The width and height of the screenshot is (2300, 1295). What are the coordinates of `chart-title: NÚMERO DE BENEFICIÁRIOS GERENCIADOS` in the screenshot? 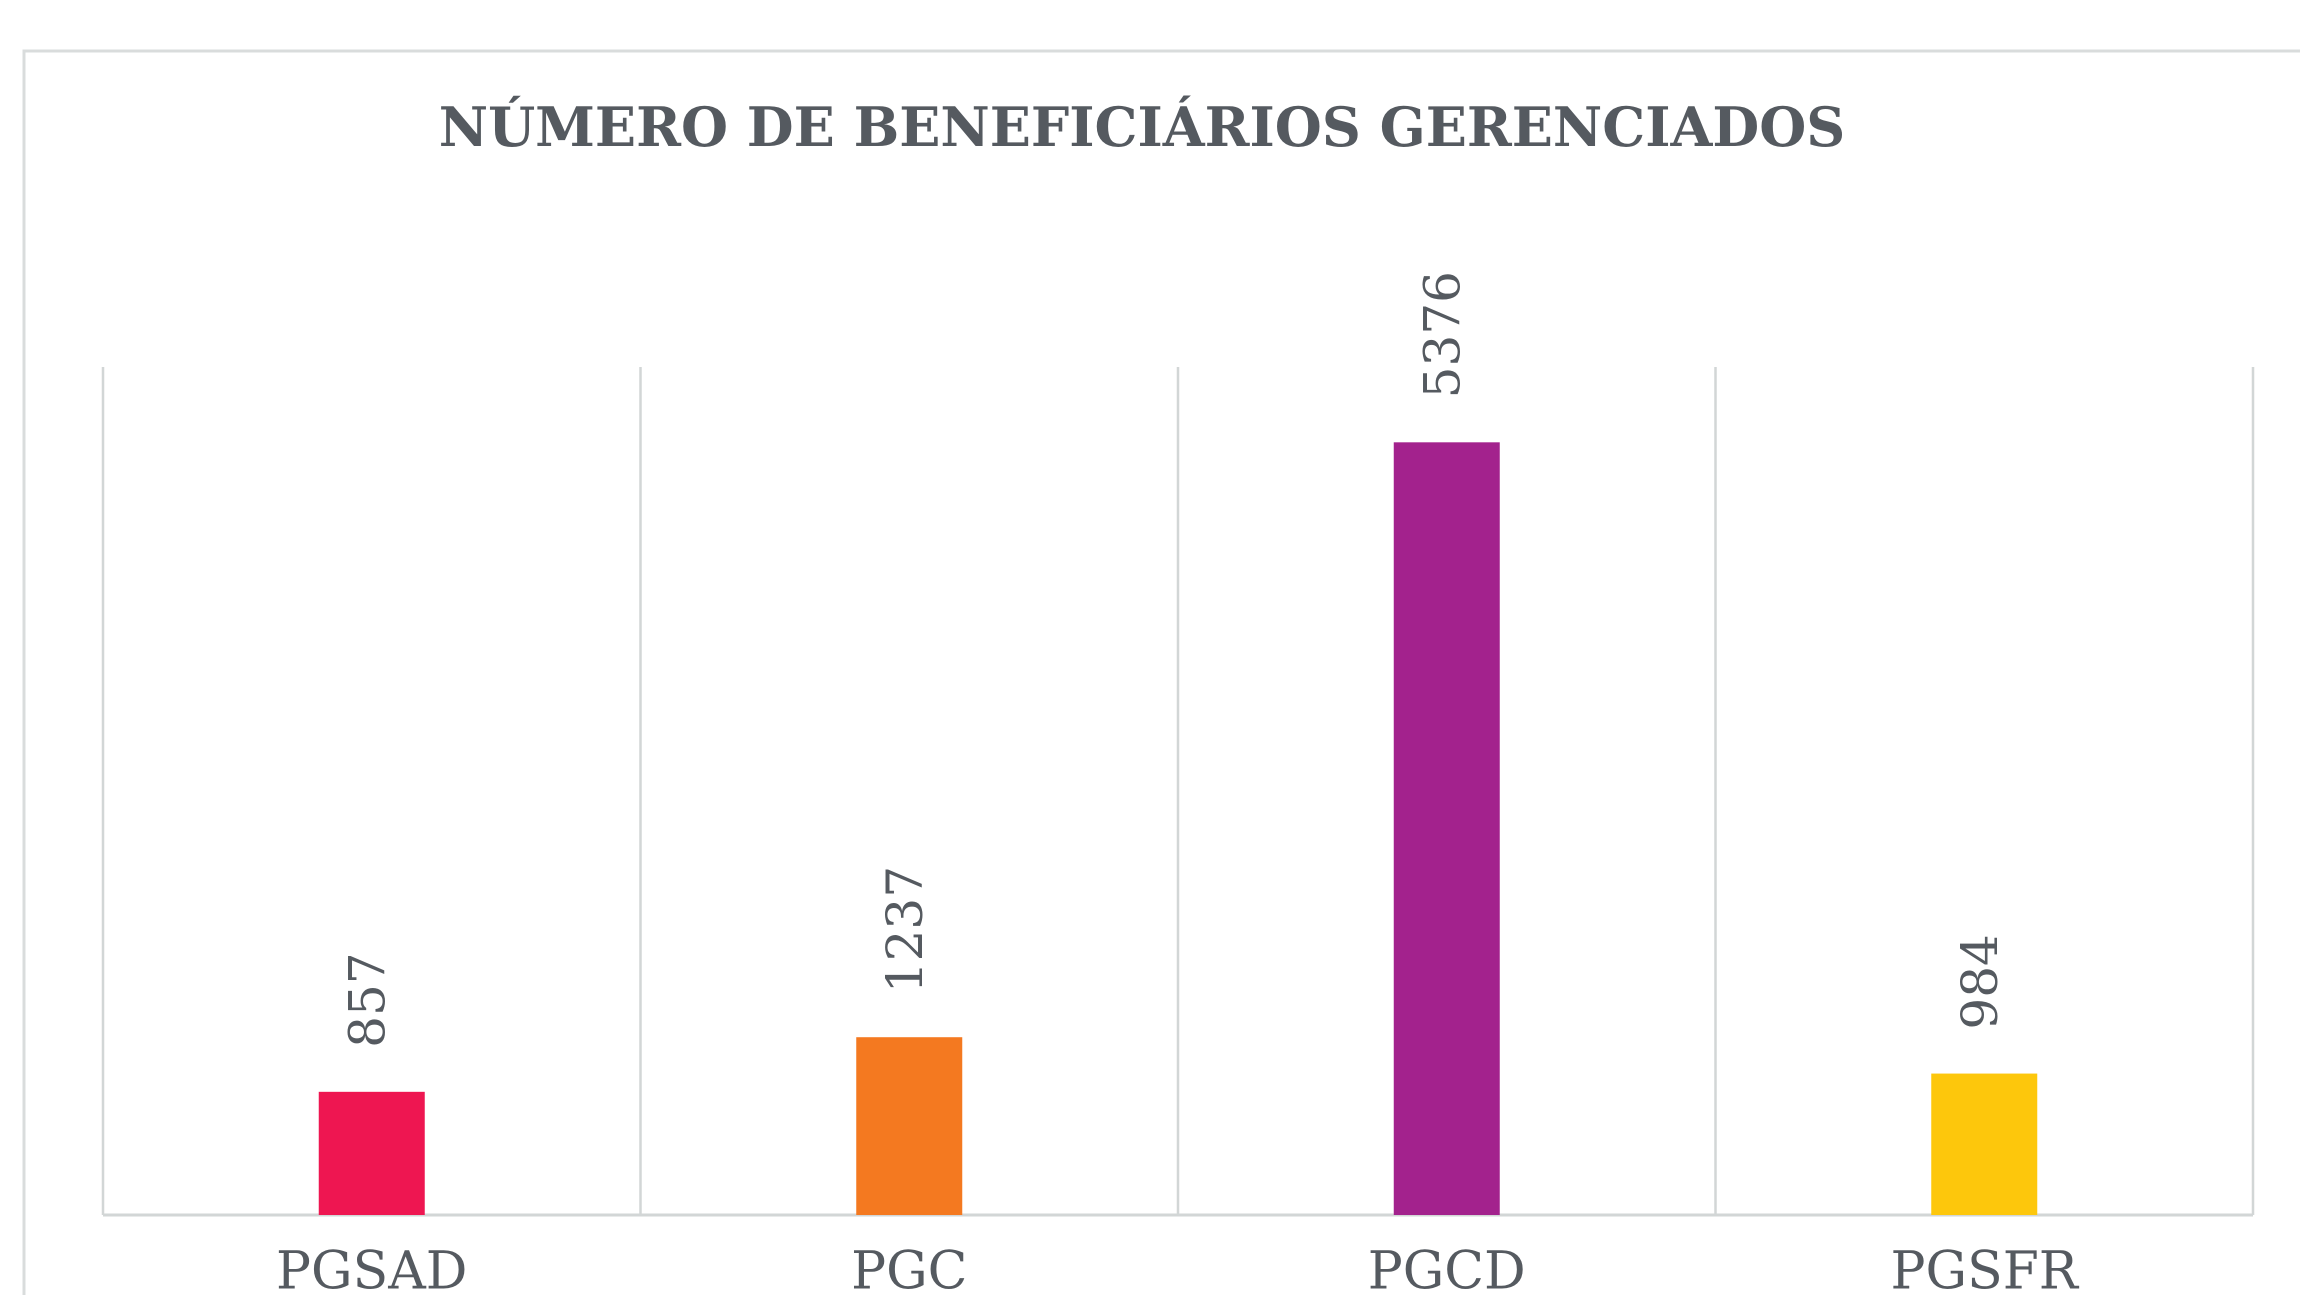 It's located at (1142, 127).